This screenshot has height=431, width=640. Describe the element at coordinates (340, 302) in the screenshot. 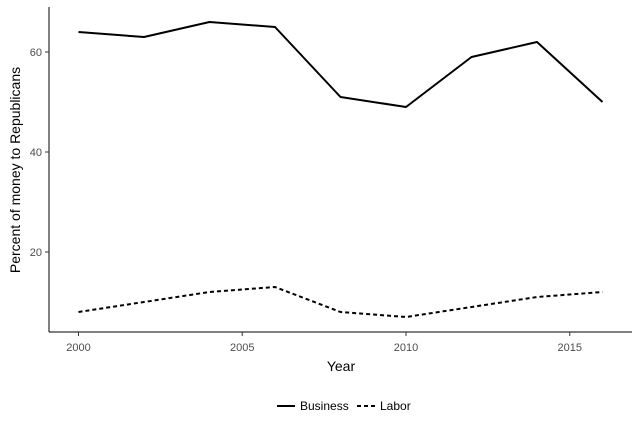

I see `series-line-labor` at that location.